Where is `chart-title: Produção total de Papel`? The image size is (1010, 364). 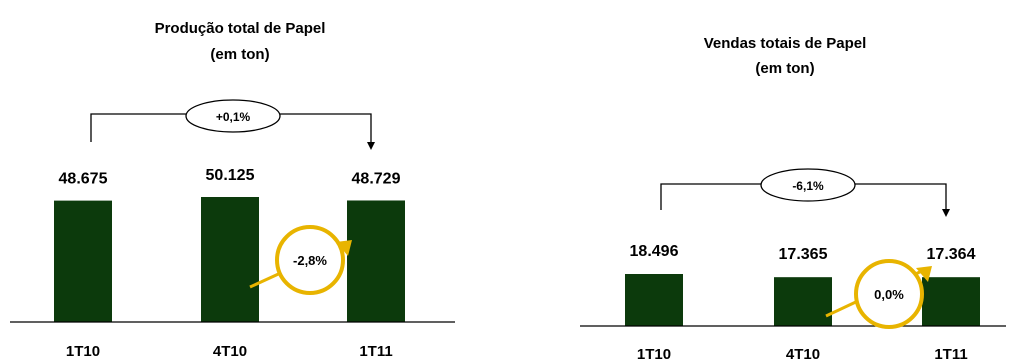 chart-title: Produção total de Papel is located at coordinates (240, 28).